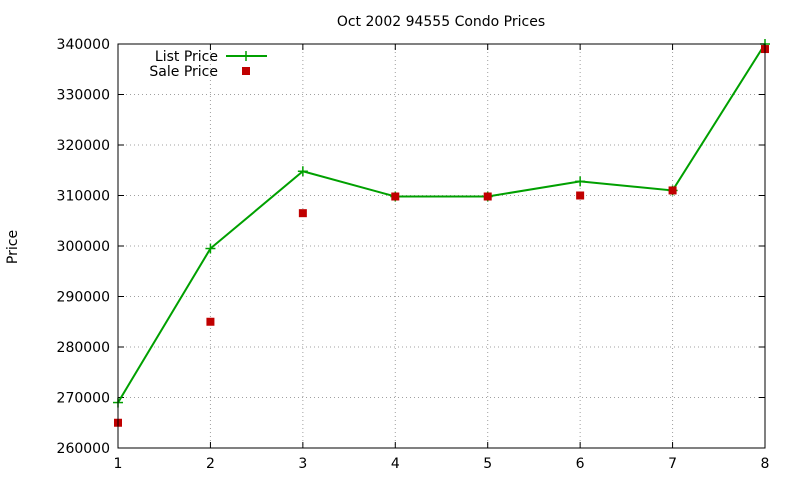 The height and width of the screenshot is (480, 800). Describe the element at coordinates (83, 348) in the screenshot. I see `y-tick-label: 280000` at that location.